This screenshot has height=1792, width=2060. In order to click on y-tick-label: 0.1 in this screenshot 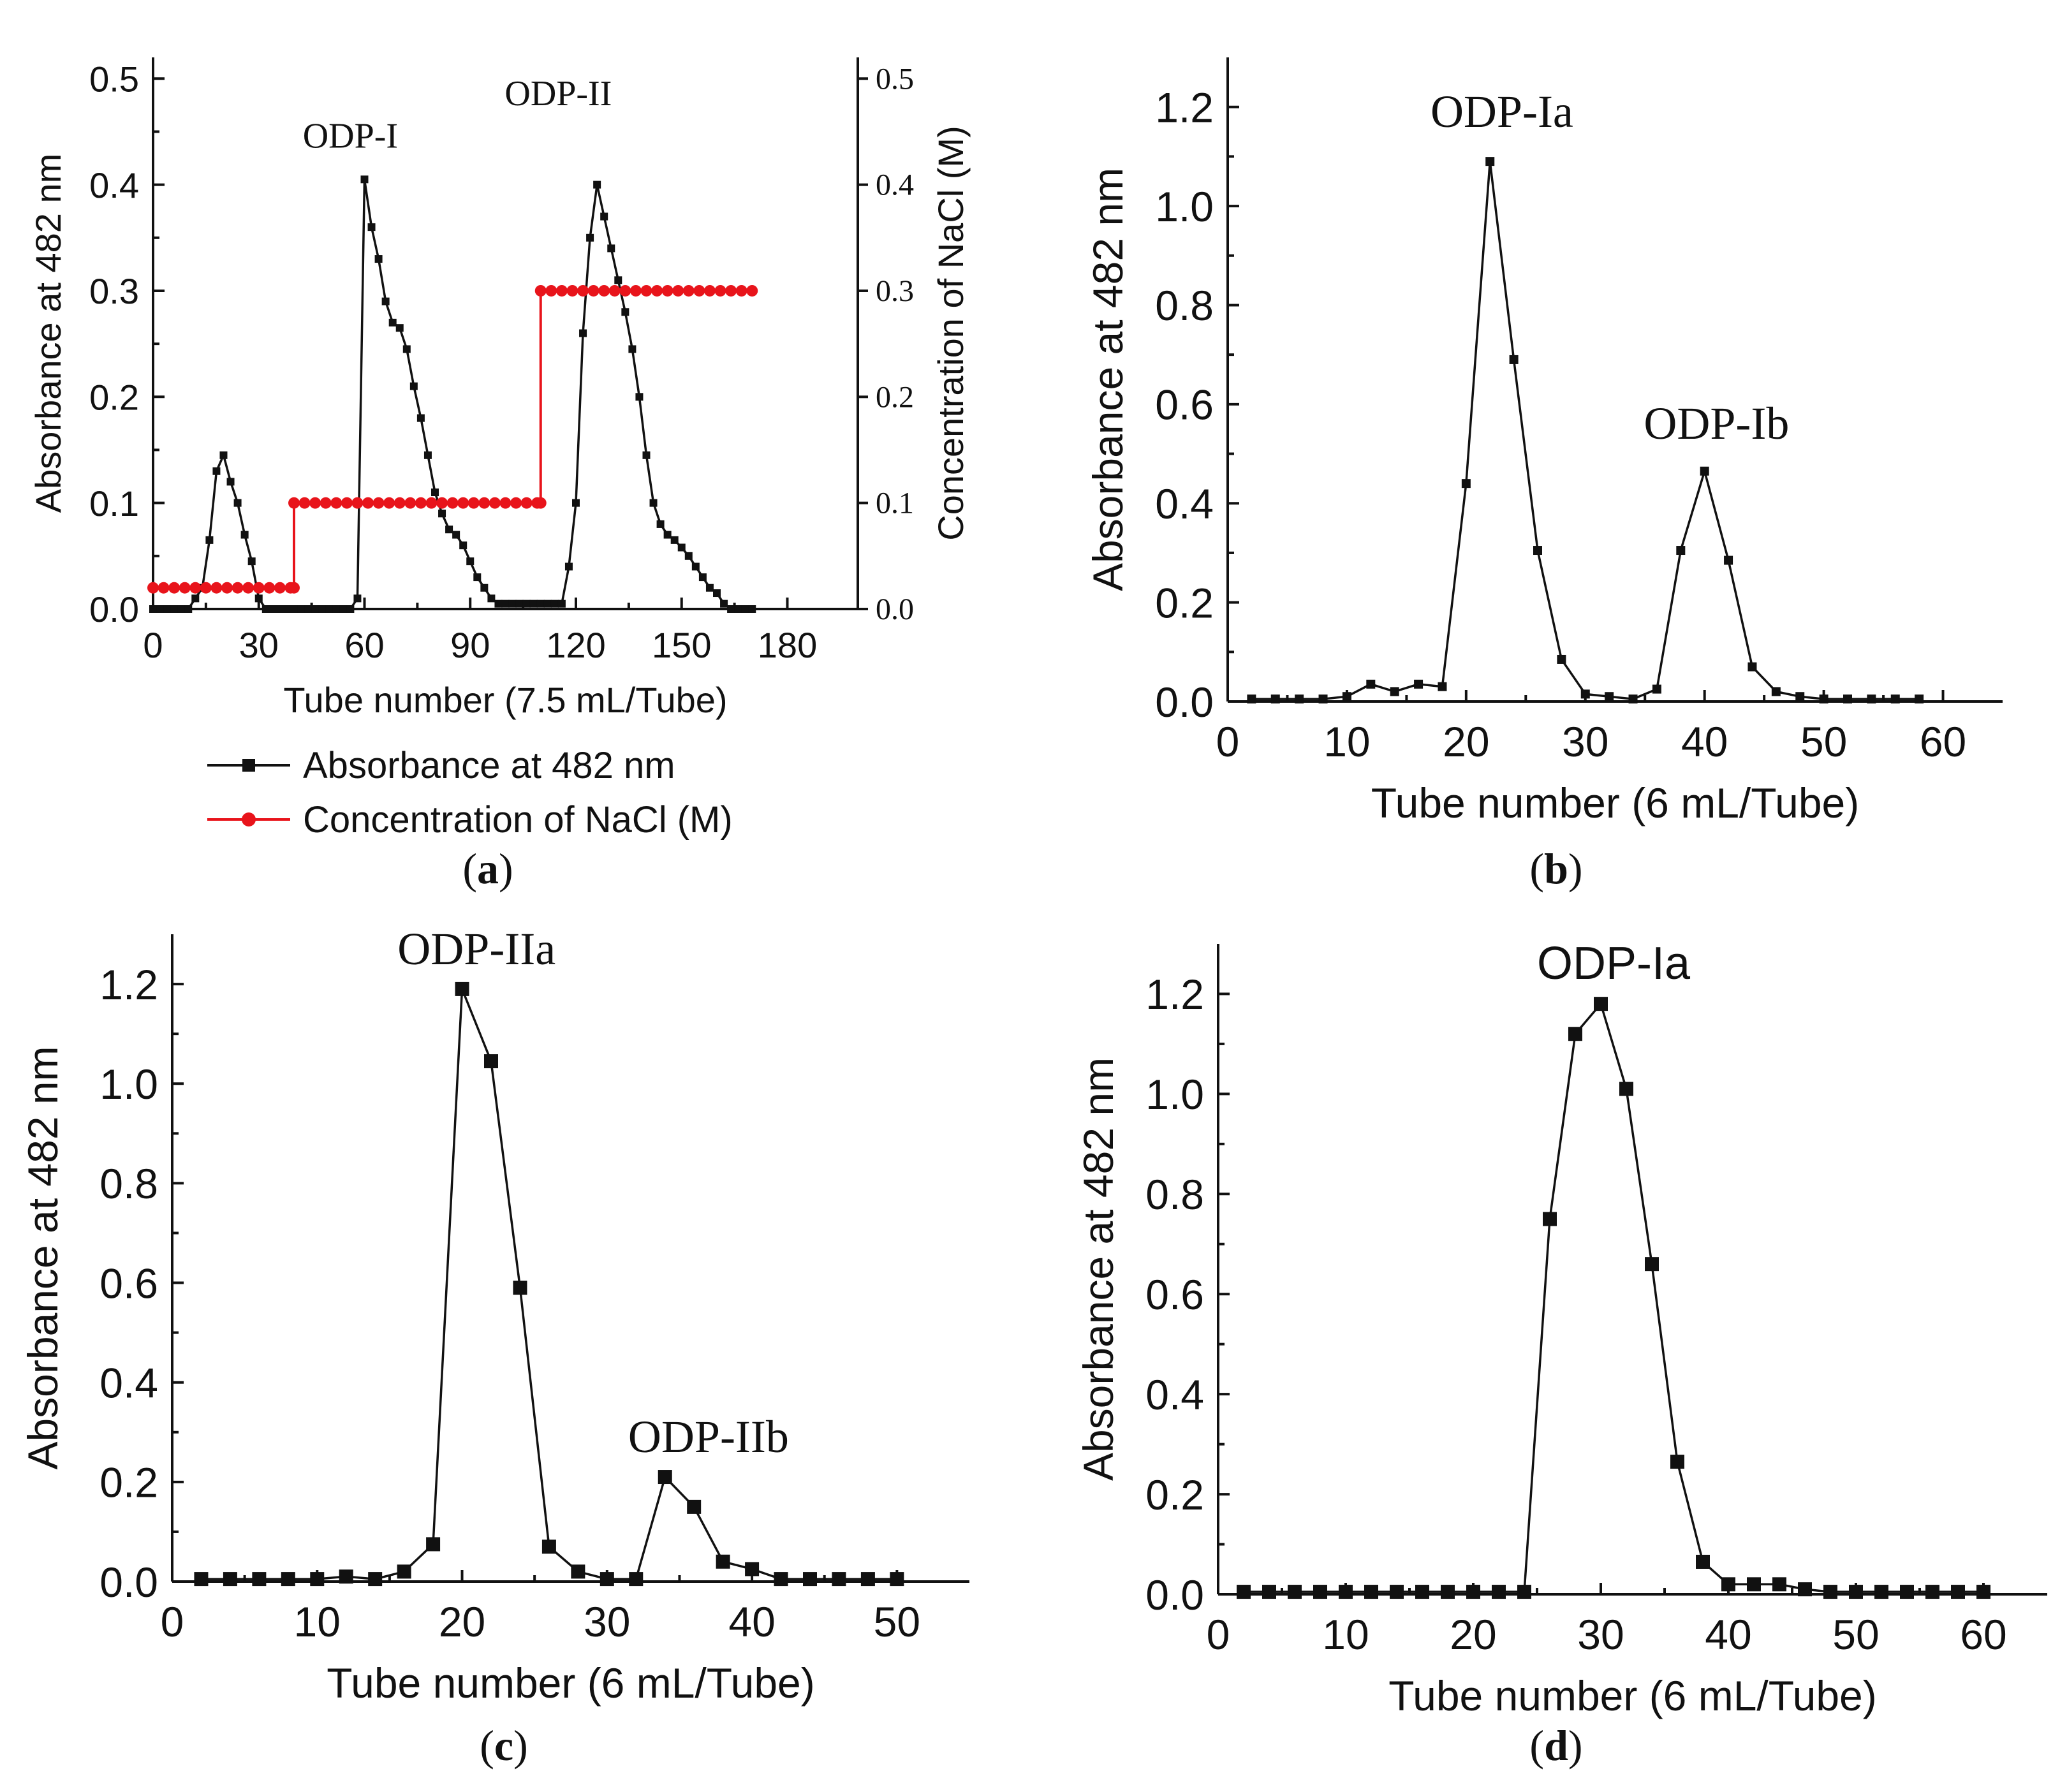, I will do `click(114, 503)`.